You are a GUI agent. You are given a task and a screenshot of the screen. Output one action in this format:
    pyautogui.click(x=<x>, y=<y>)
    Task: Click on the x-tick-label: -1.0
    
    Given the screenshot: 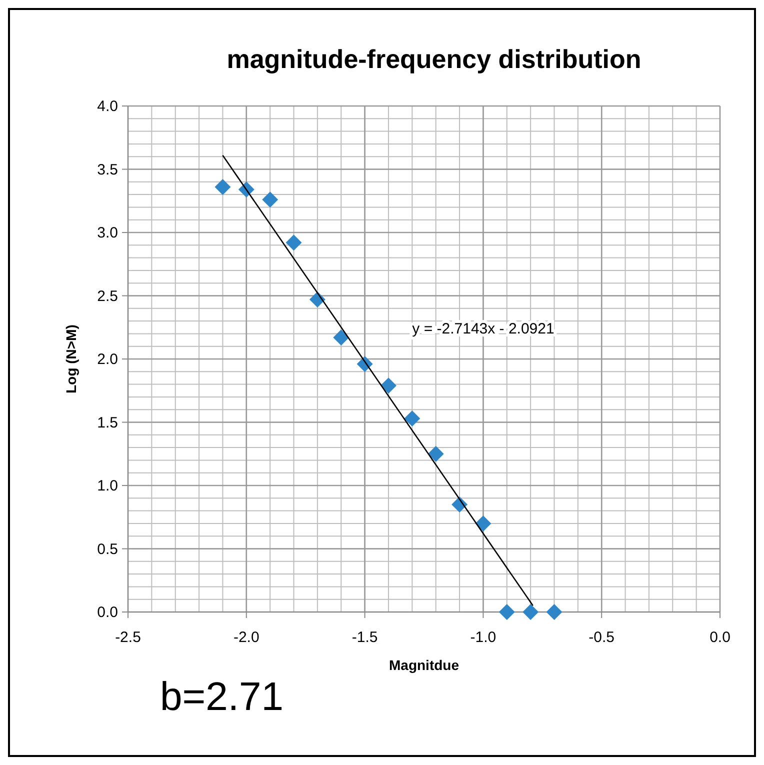 What is the action you would take?
    pyautogui.click(x=483, y=637)
    